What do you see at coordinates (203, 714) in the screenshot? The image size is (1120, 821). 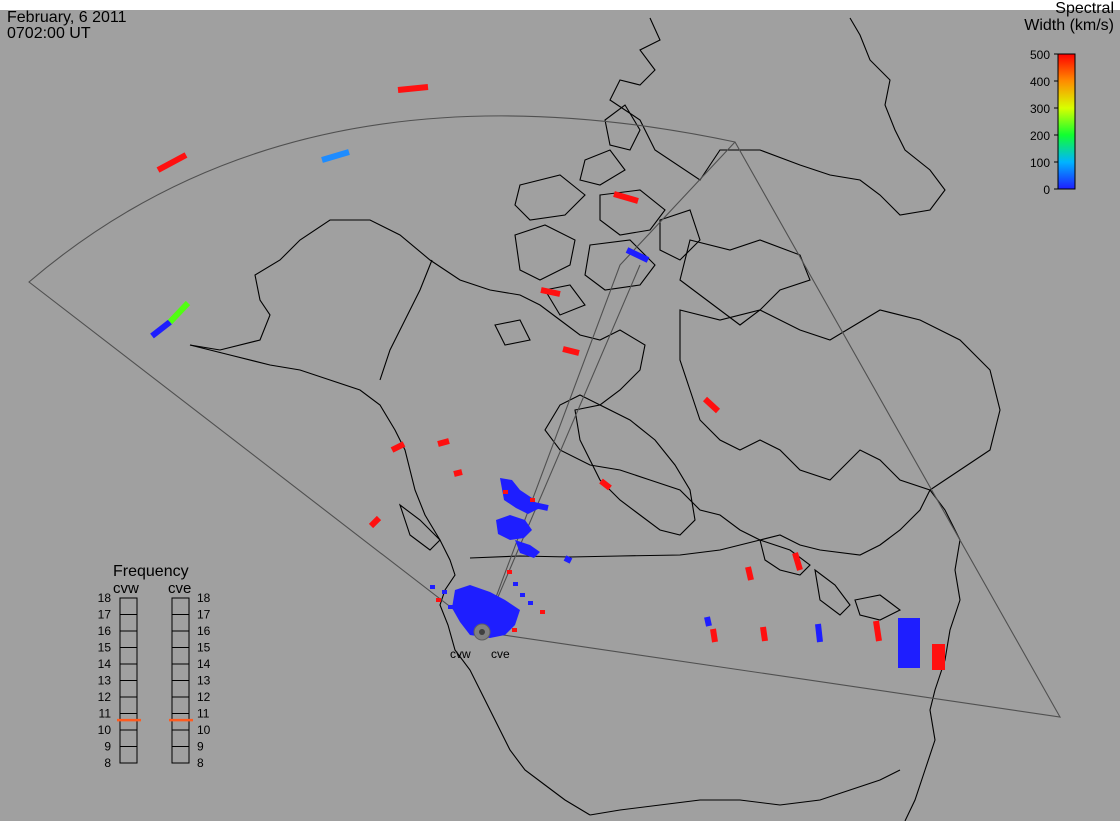 I see `frequency-scale-label-right: 11` at bounding box center [203, 714].